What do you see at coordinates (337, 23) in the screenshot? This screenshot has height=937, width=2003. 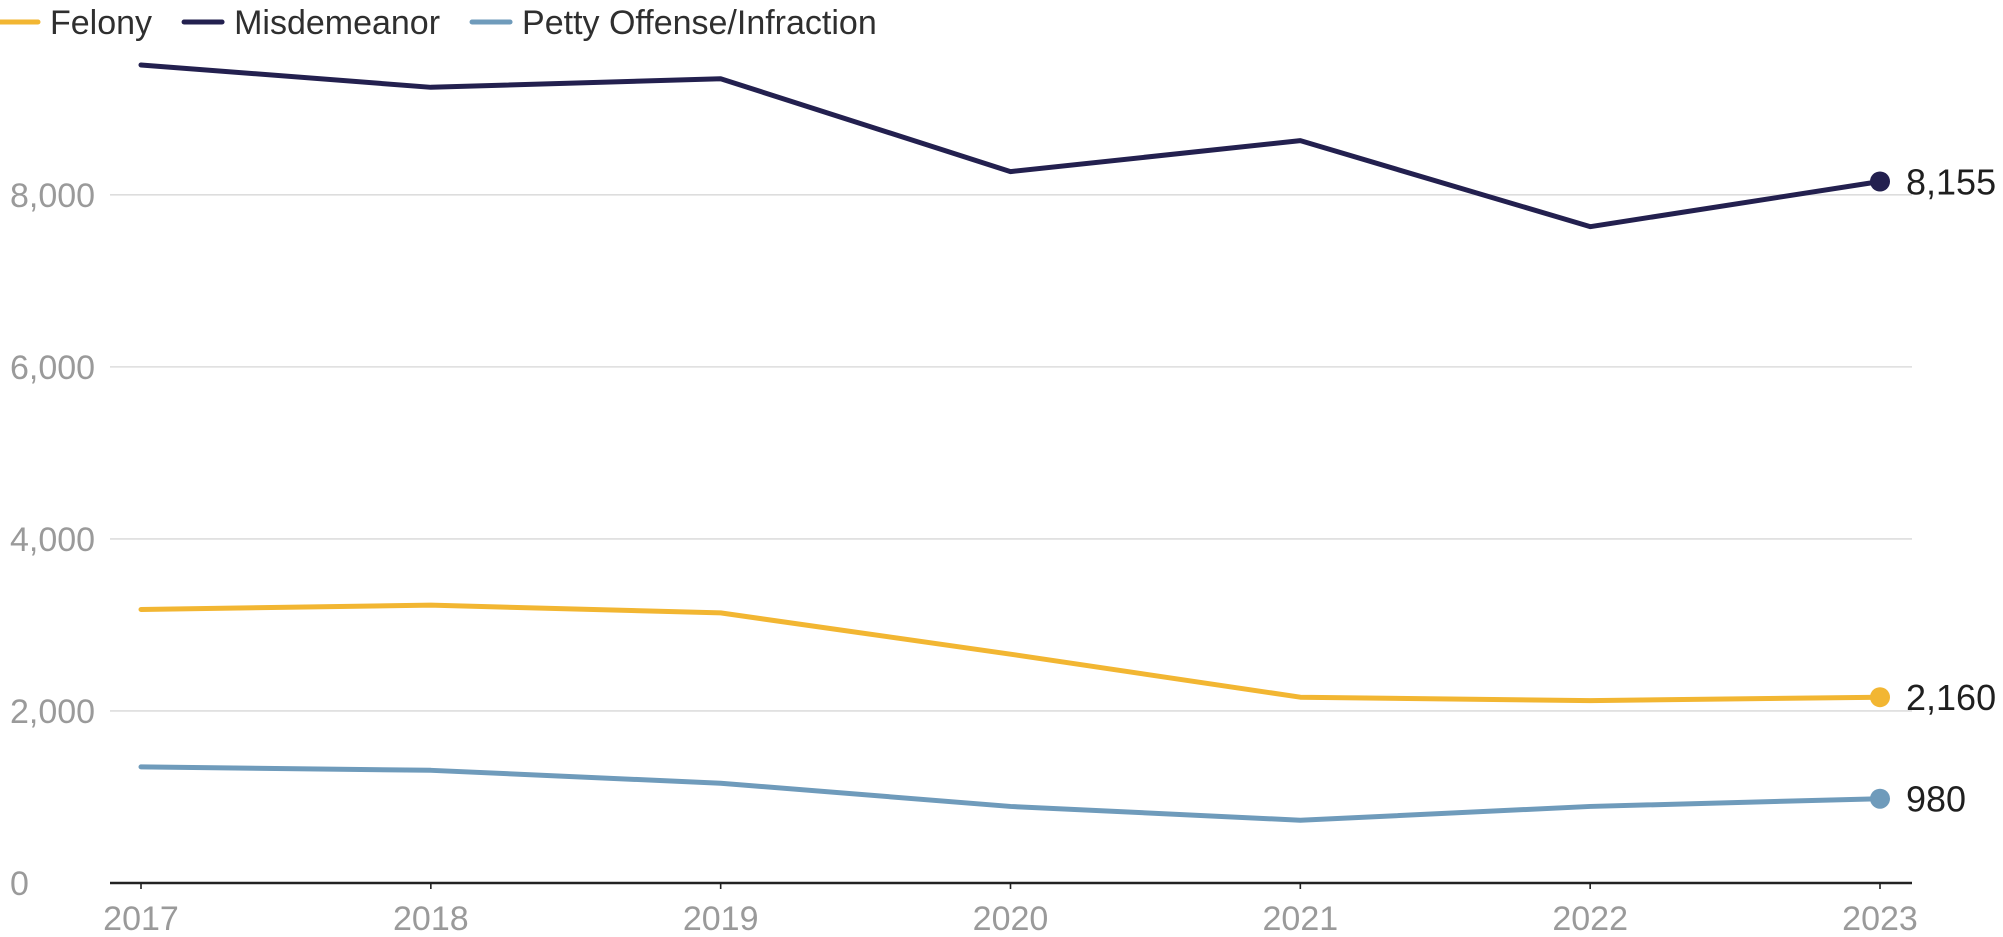 I see `legend-label: Misdemeanor` at bounding box center [337, 23].